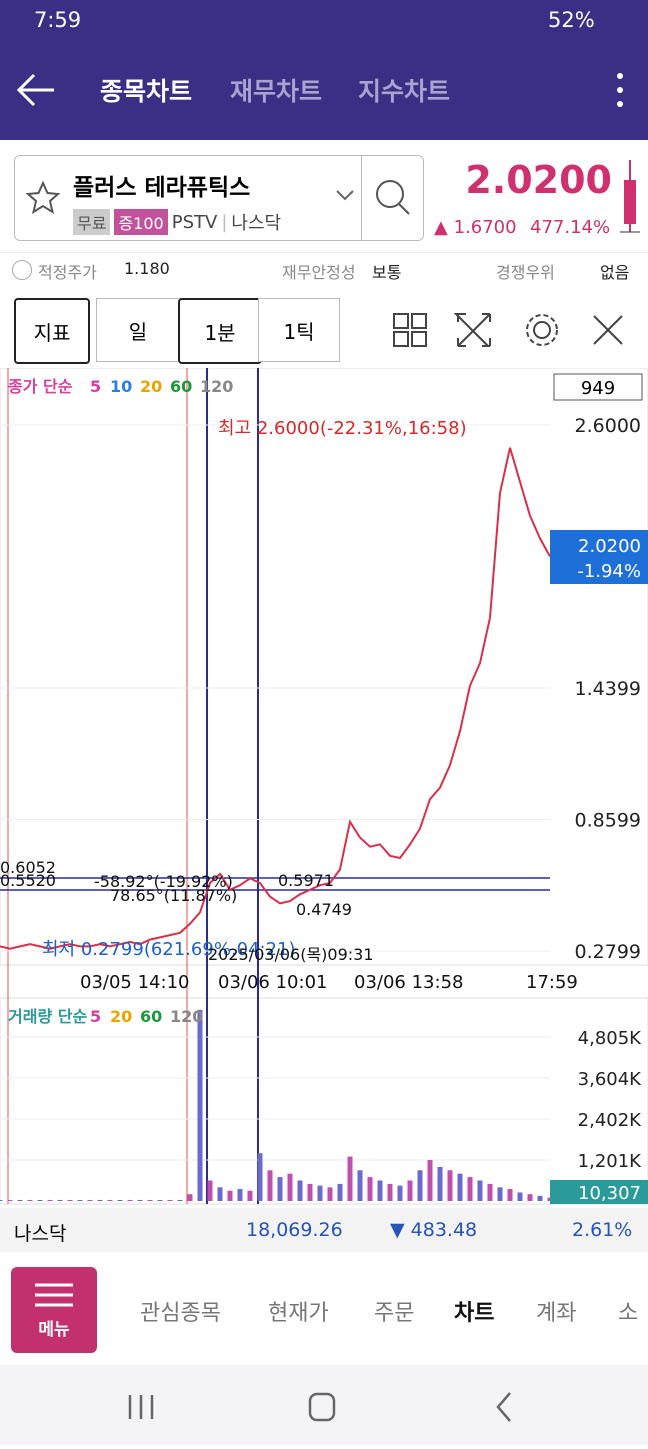 Image resolution: width=648 pixels, height=1449 pixels. I want to click on index-name: 나스닥, so click(40, 1234).